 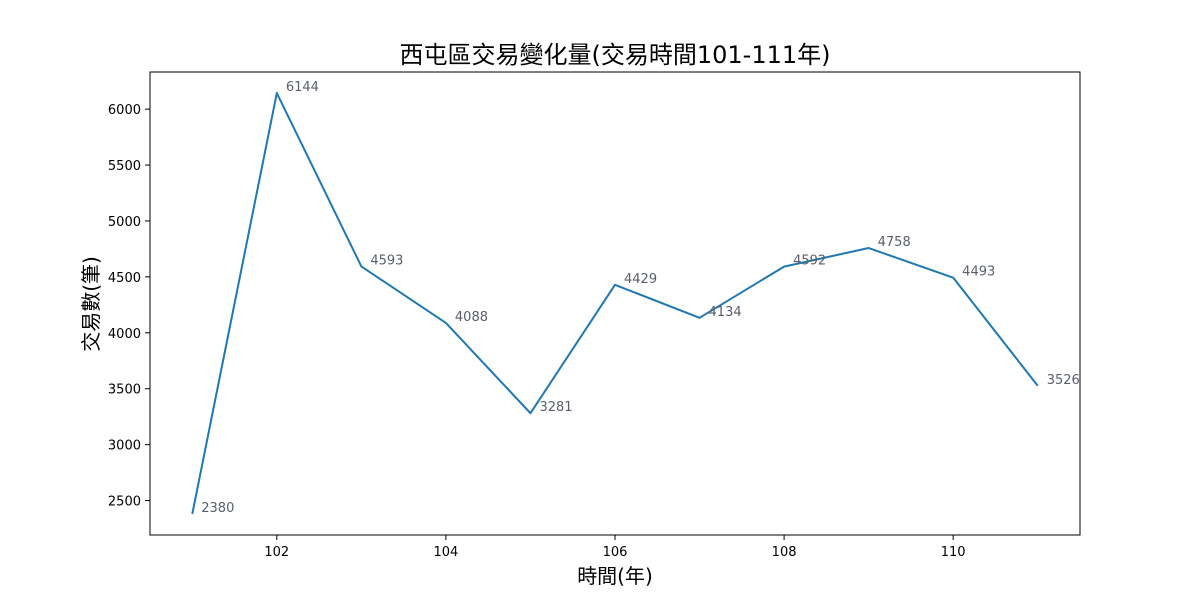 I want to click on y-tick-label: 6000, so click(x=124, y=110).